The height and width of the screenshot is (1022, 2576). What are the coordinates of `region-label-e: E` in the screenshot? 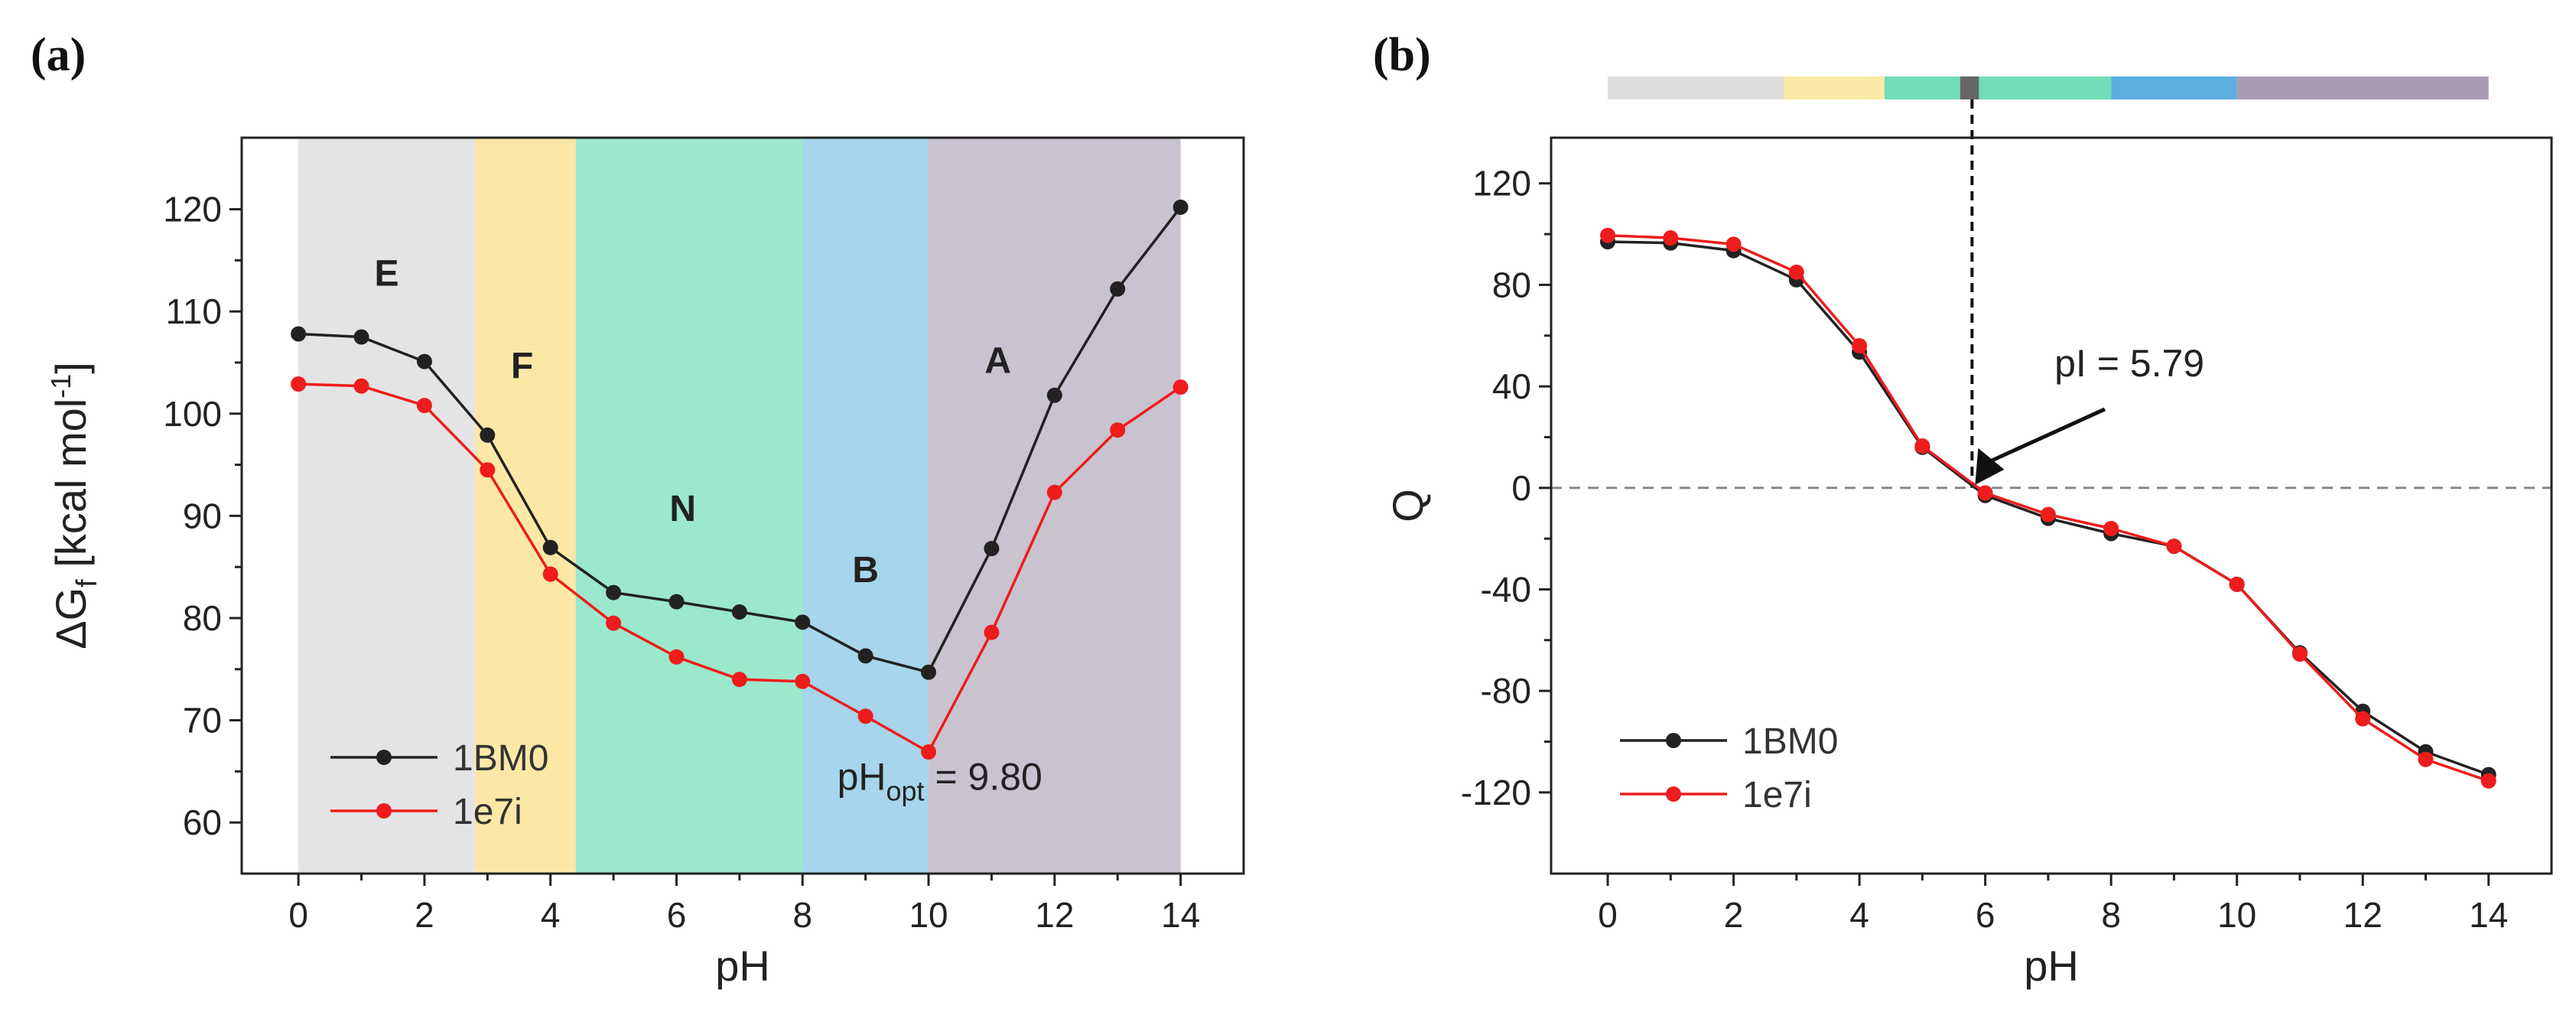 It's located at (386, 274).